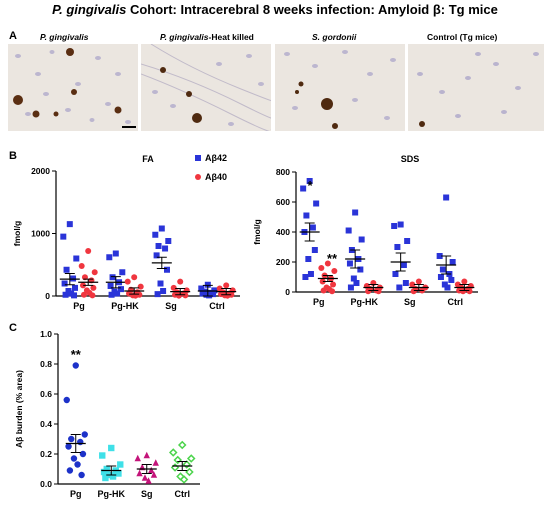  What do you see at coordinates (283, 172) in the screenshot?
I see `sds-y-tick-label: 800` at bounding box center [283, 172].